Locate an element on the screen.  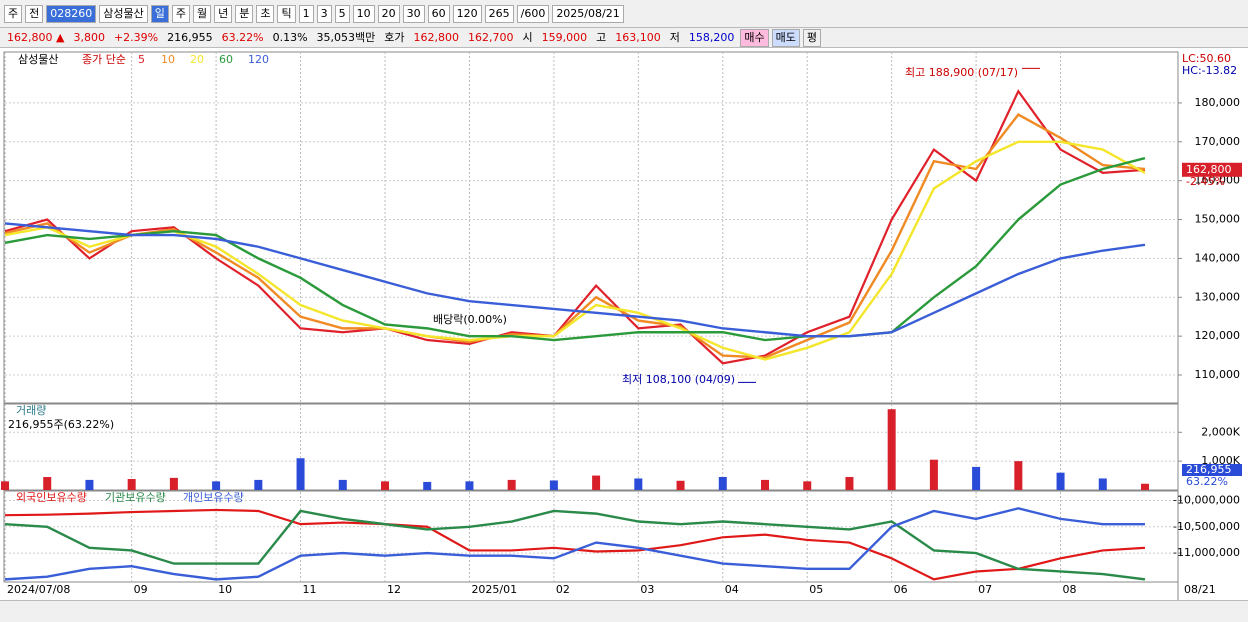
toolbar-item: 60 is located at coordinates (438, 13).